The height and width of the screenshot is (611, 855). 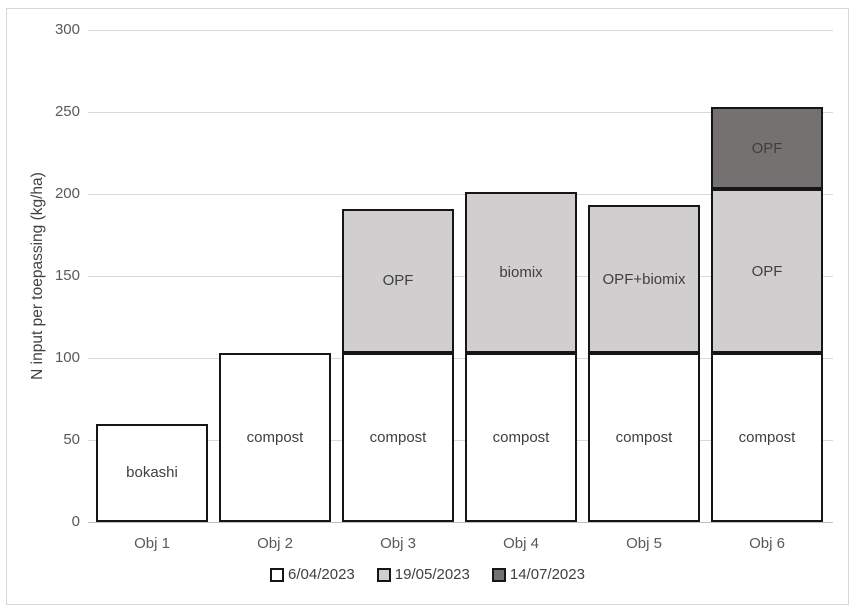 What do you see at coordinates (321, 574) in the screenshot?
I see `legend-label: 6/04/2023` at bounding box center [321, 574].